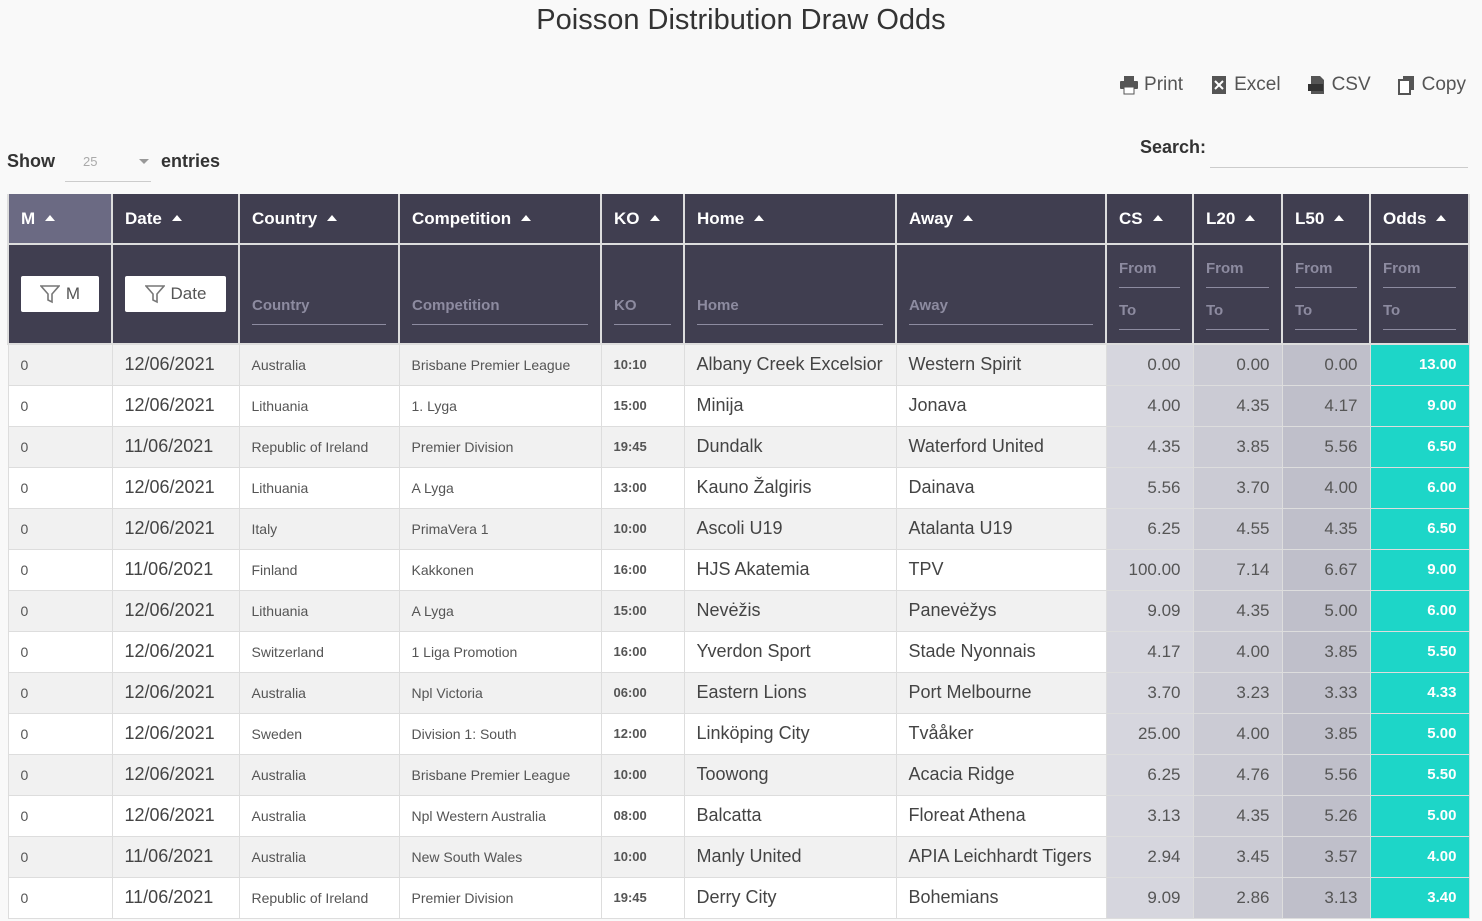 Image resolution: width=1482 pixels, height=921 pixels. Describe the element at coordinates (721, 218) in the screenshot. I see `column-title: Home` at that location.